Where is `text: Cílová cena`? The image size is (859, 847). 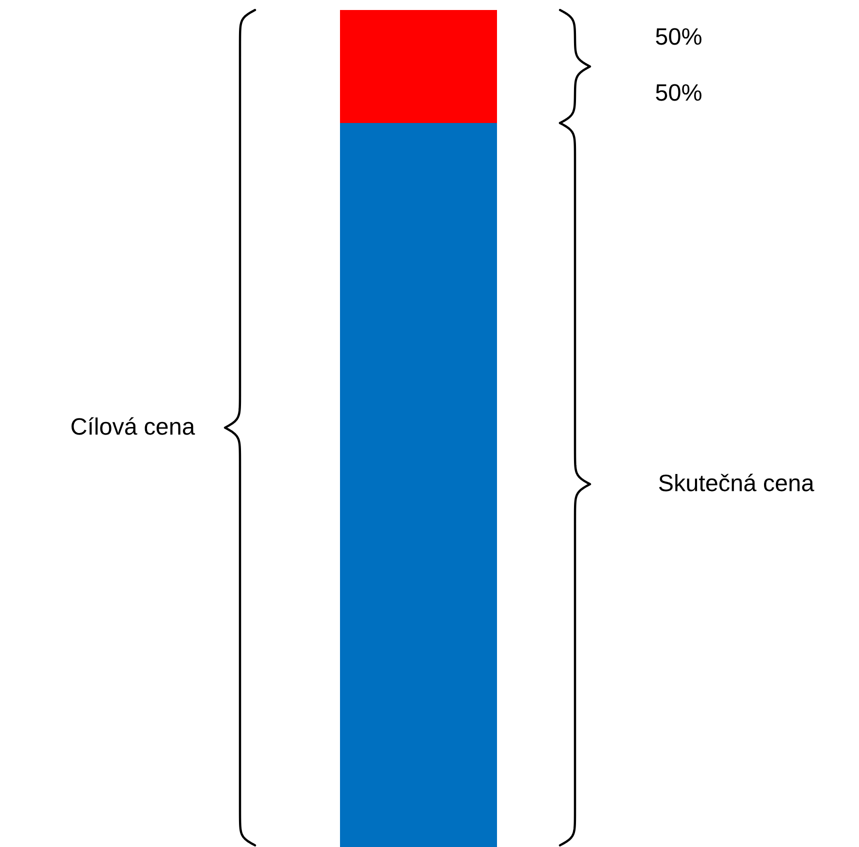 text: Cílová cena is located at coordinates (134, 426).